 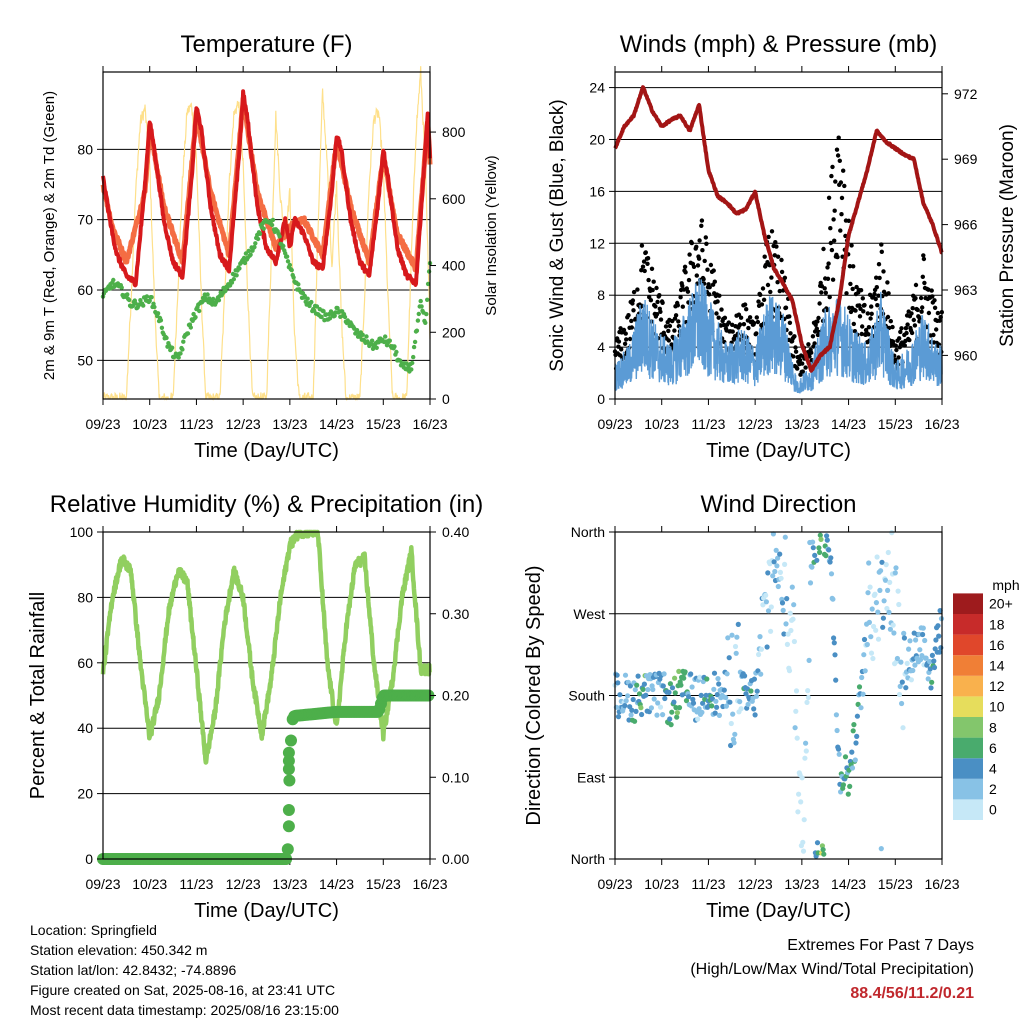 I want to click on y-tick-label-3: North, so click(x=588, y=532).